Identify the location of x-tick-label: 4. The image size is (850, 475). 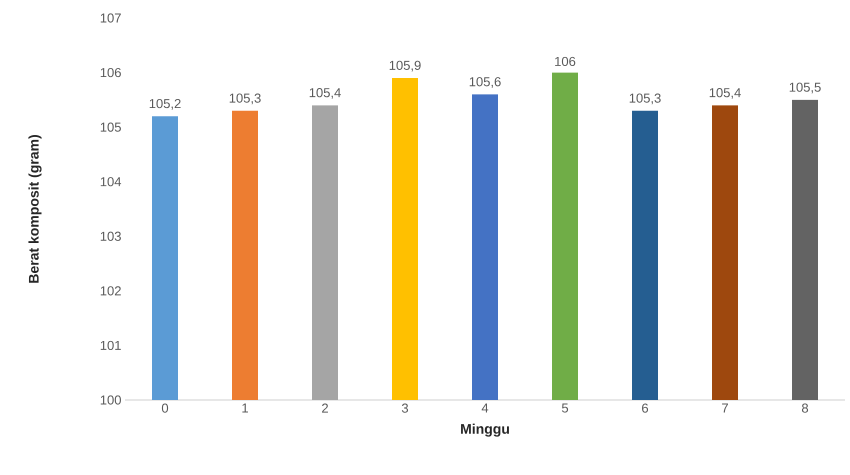
(485, 408).